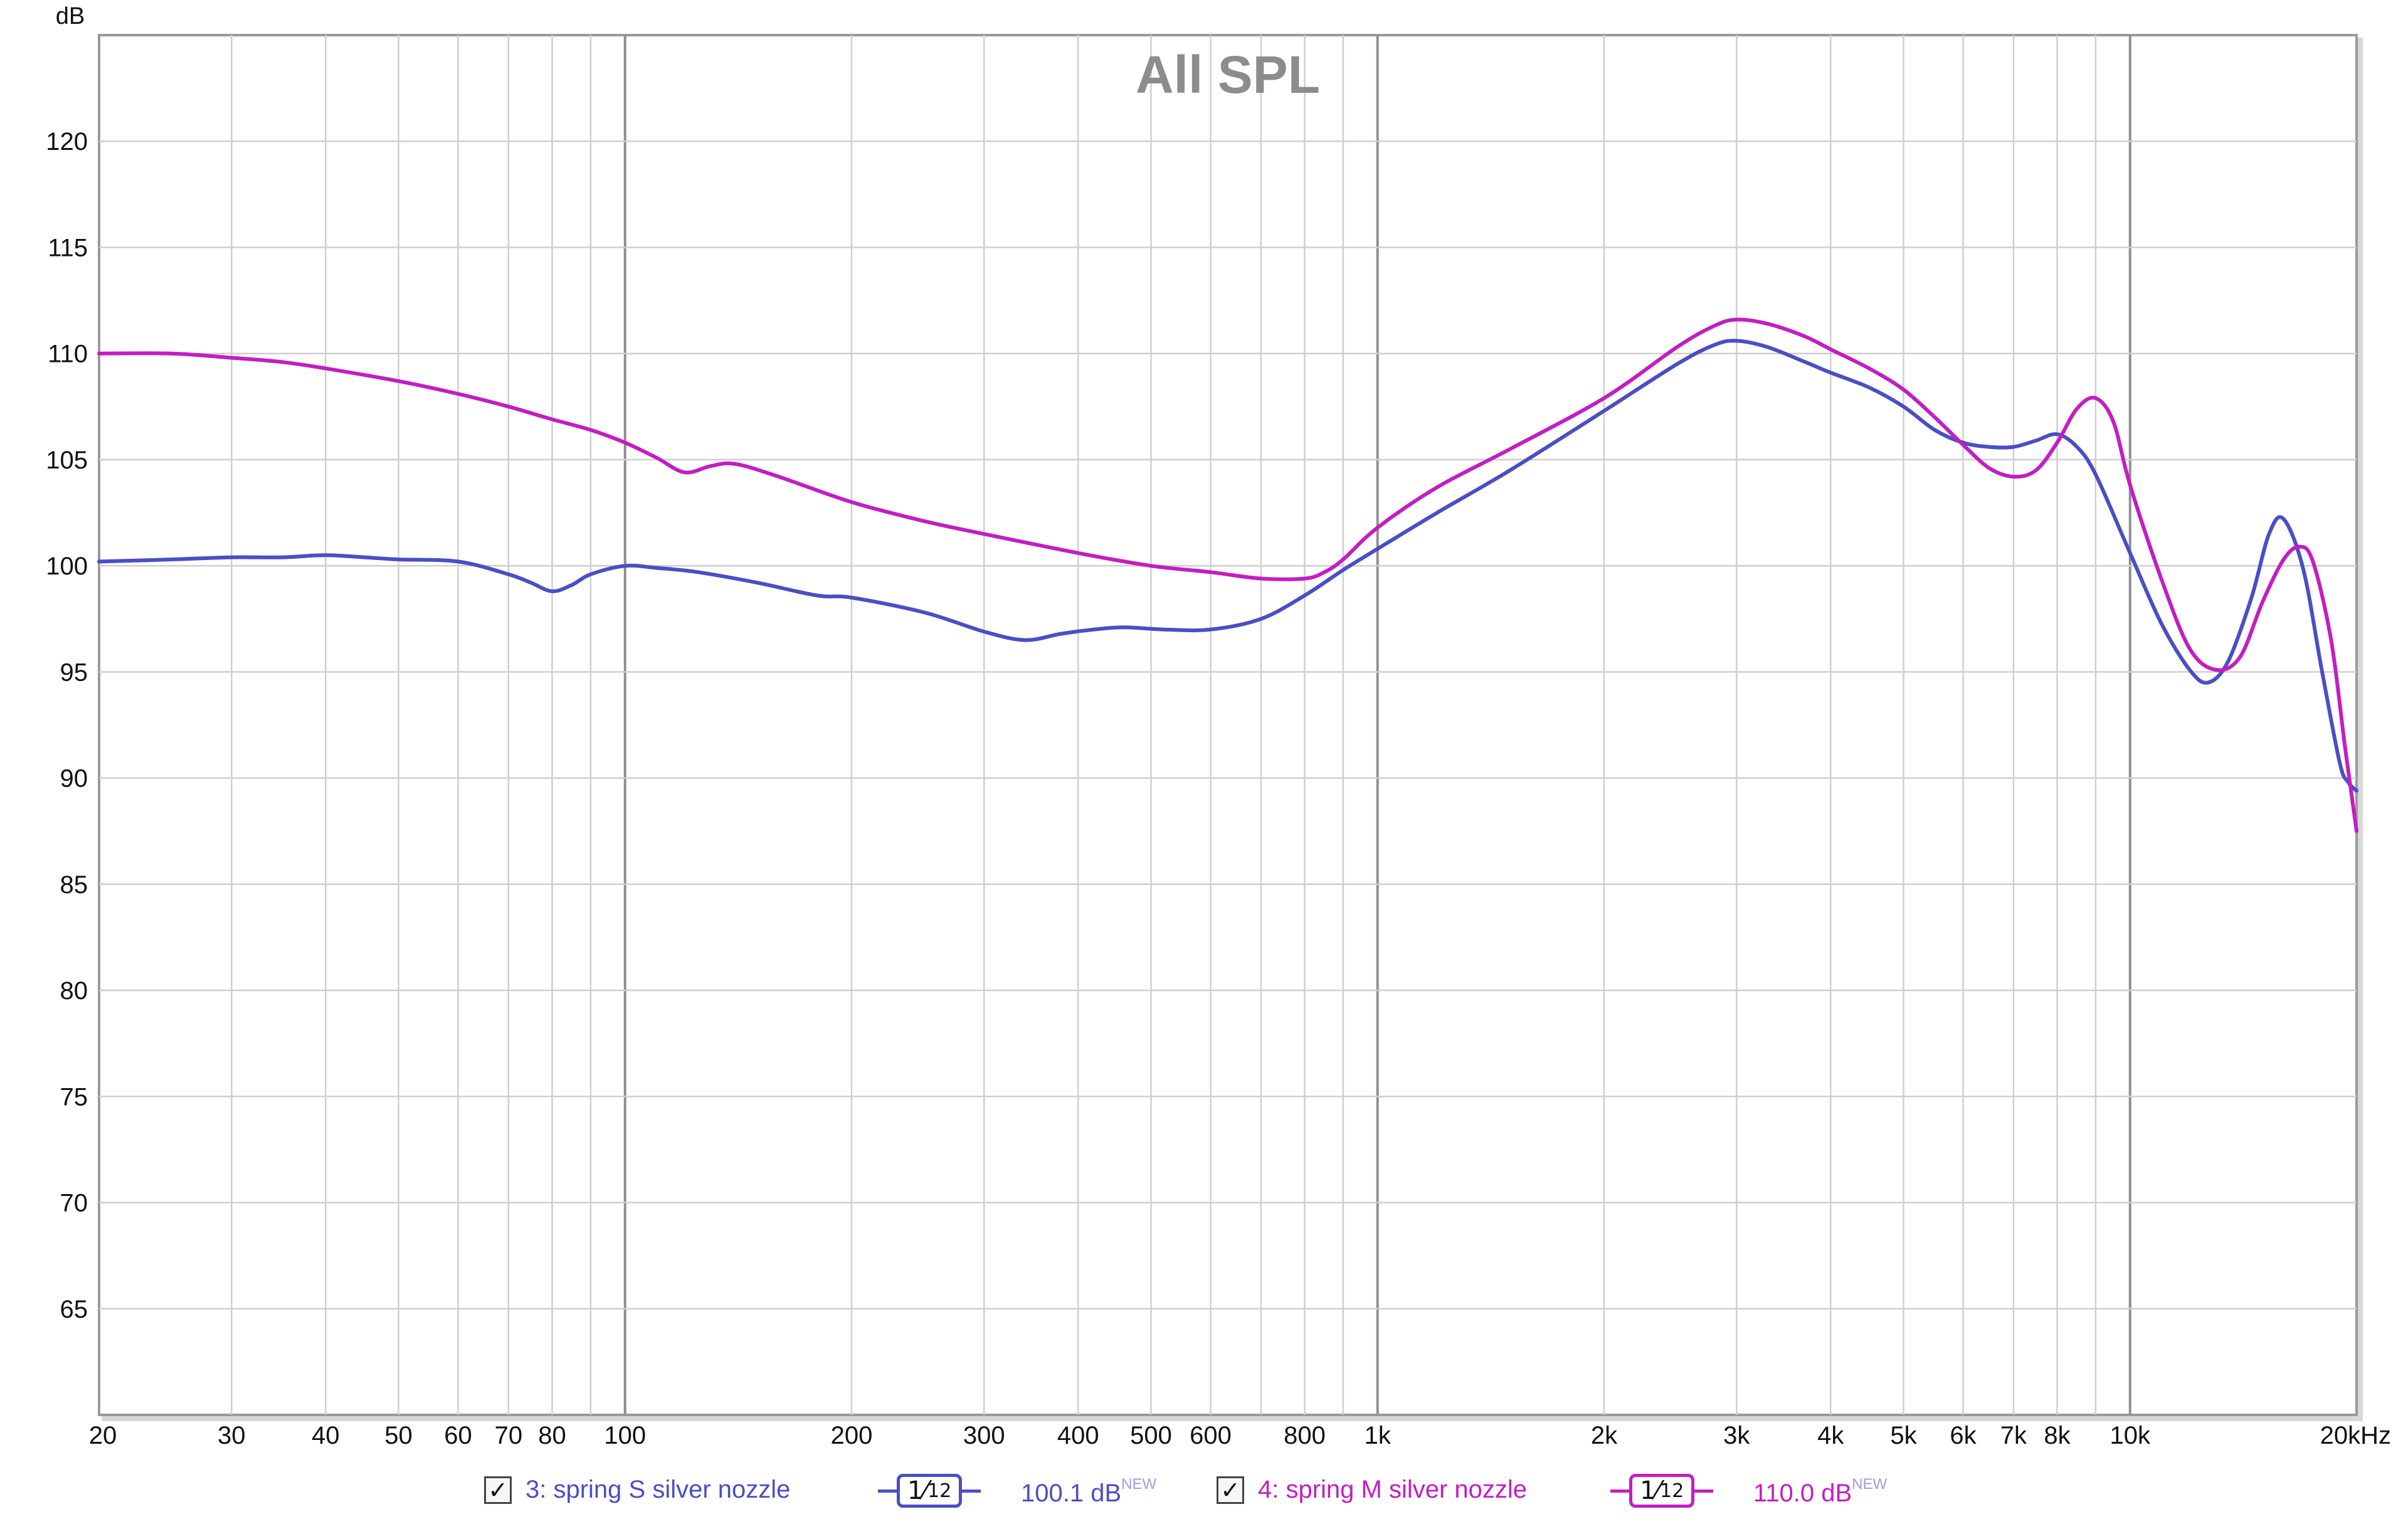 This screenshot has width=2408, height=1524. I want to click on x-tick-label: 100, so click(625, 1436).